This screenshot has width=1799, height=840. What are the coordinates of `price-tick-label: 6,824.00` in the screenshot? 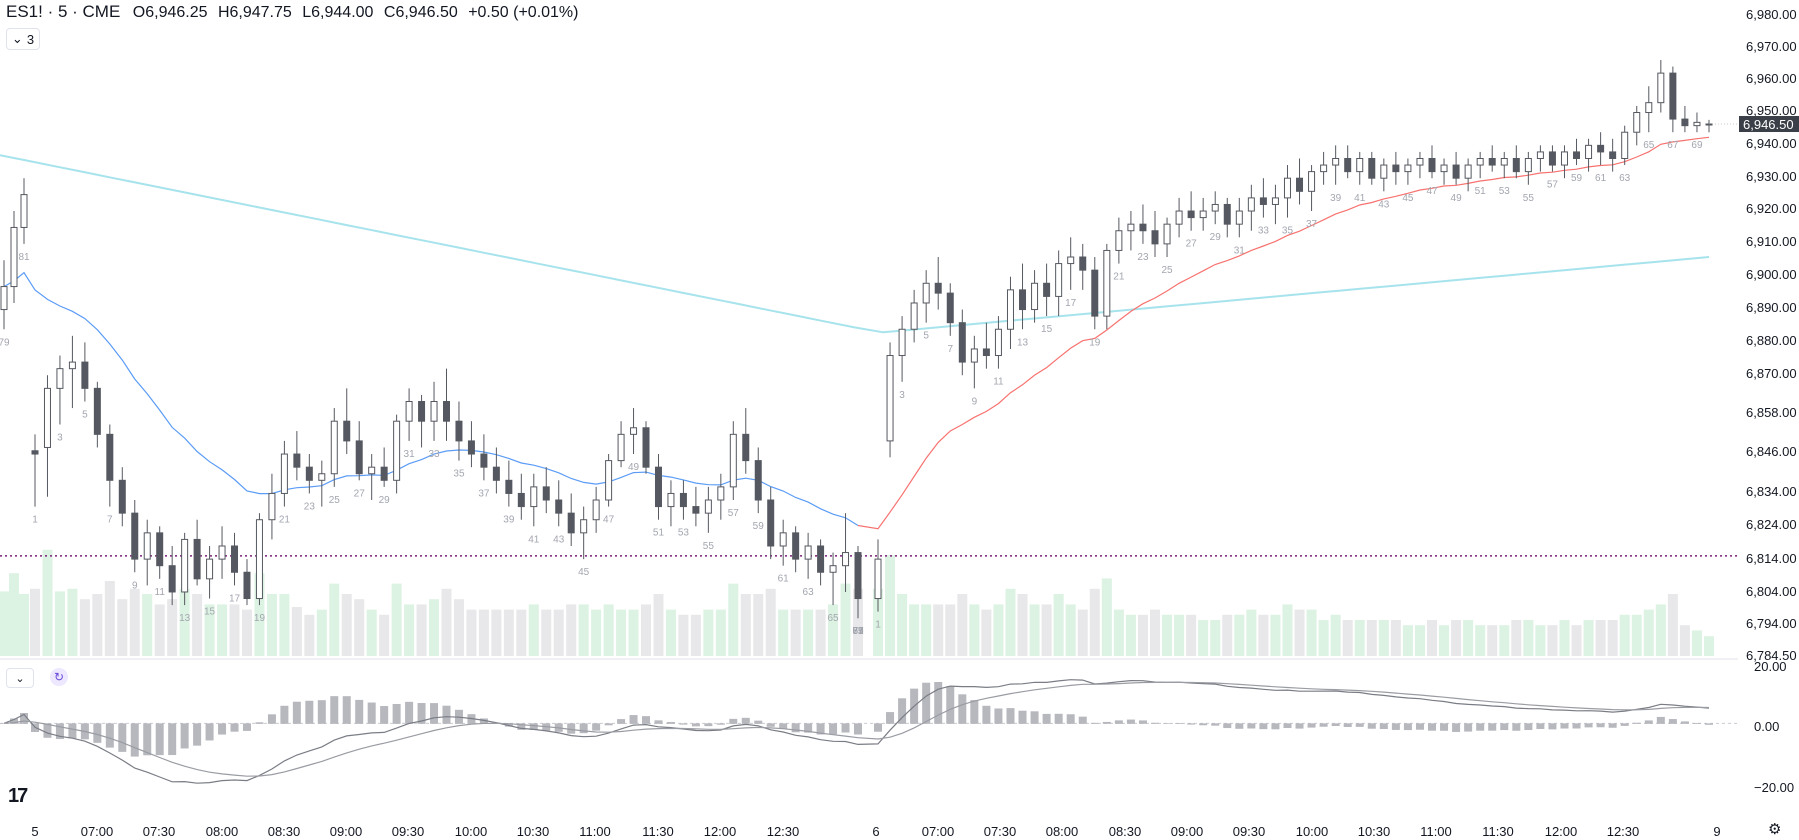 It's located at (1771, 524).